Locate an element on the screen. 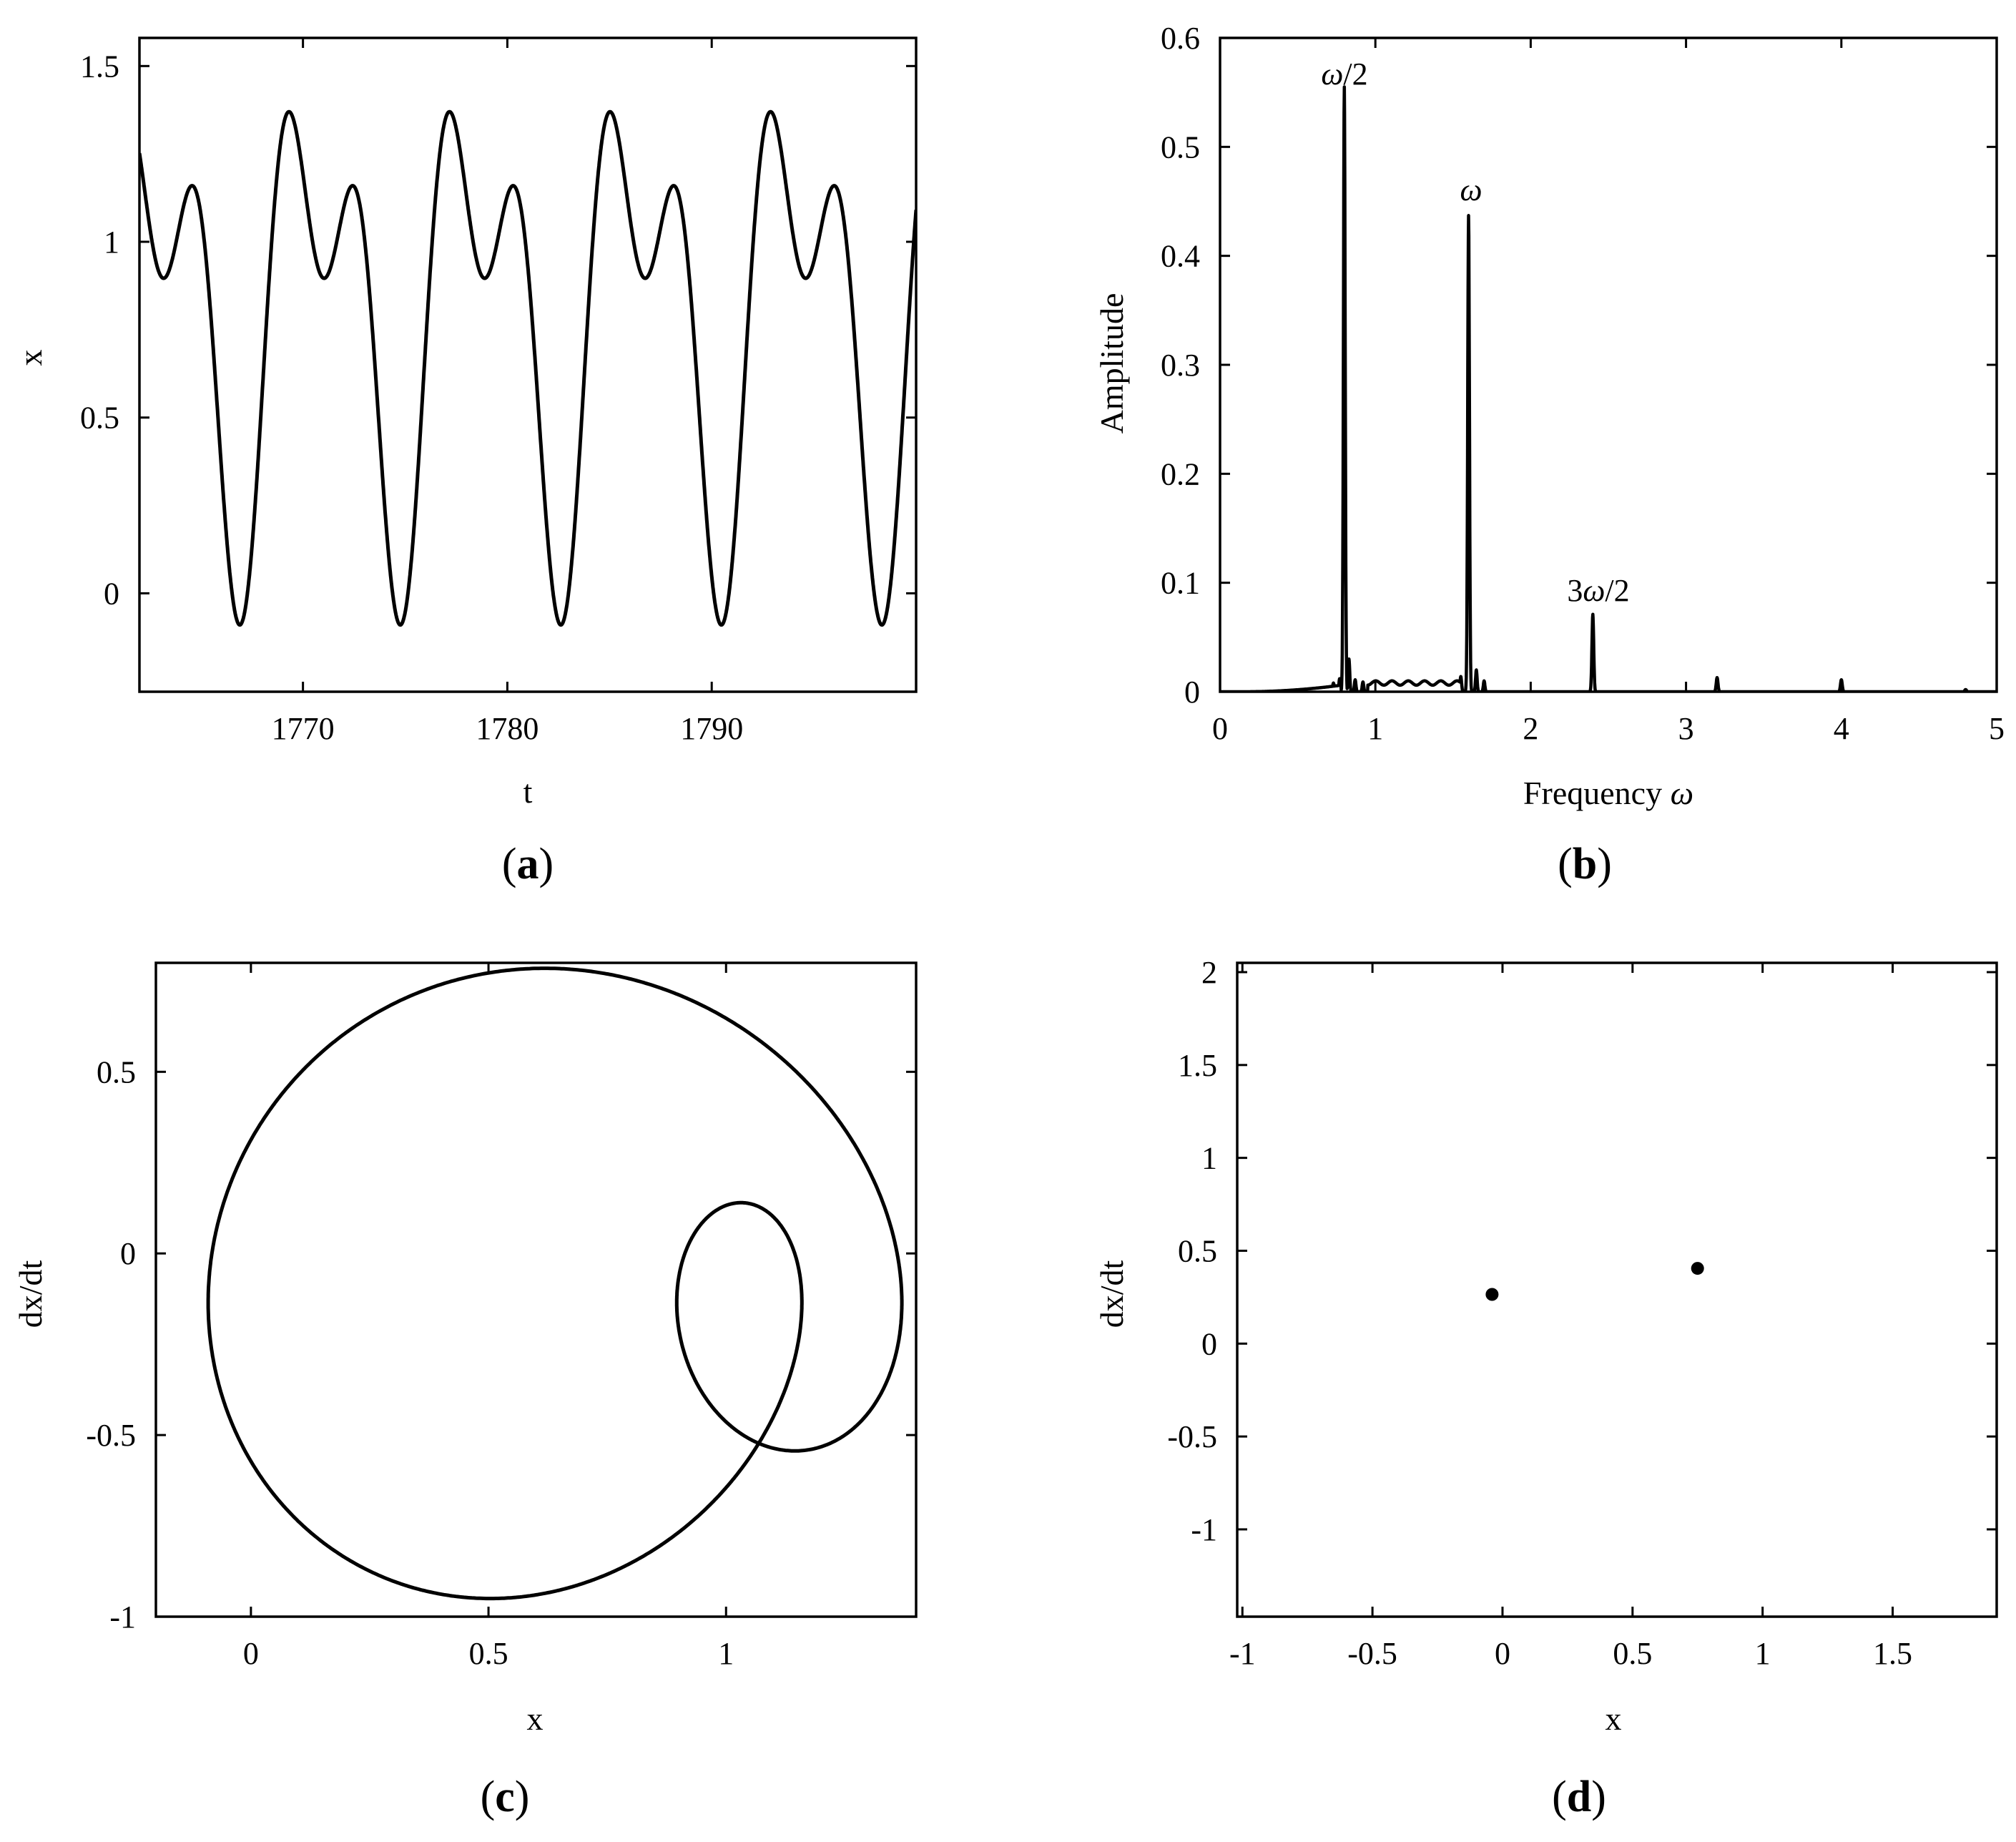 The width and height of the screenshot is (2016, 1842). panel-d-y-tick-label: 0.5 is located at coordinates (1197, 1250).